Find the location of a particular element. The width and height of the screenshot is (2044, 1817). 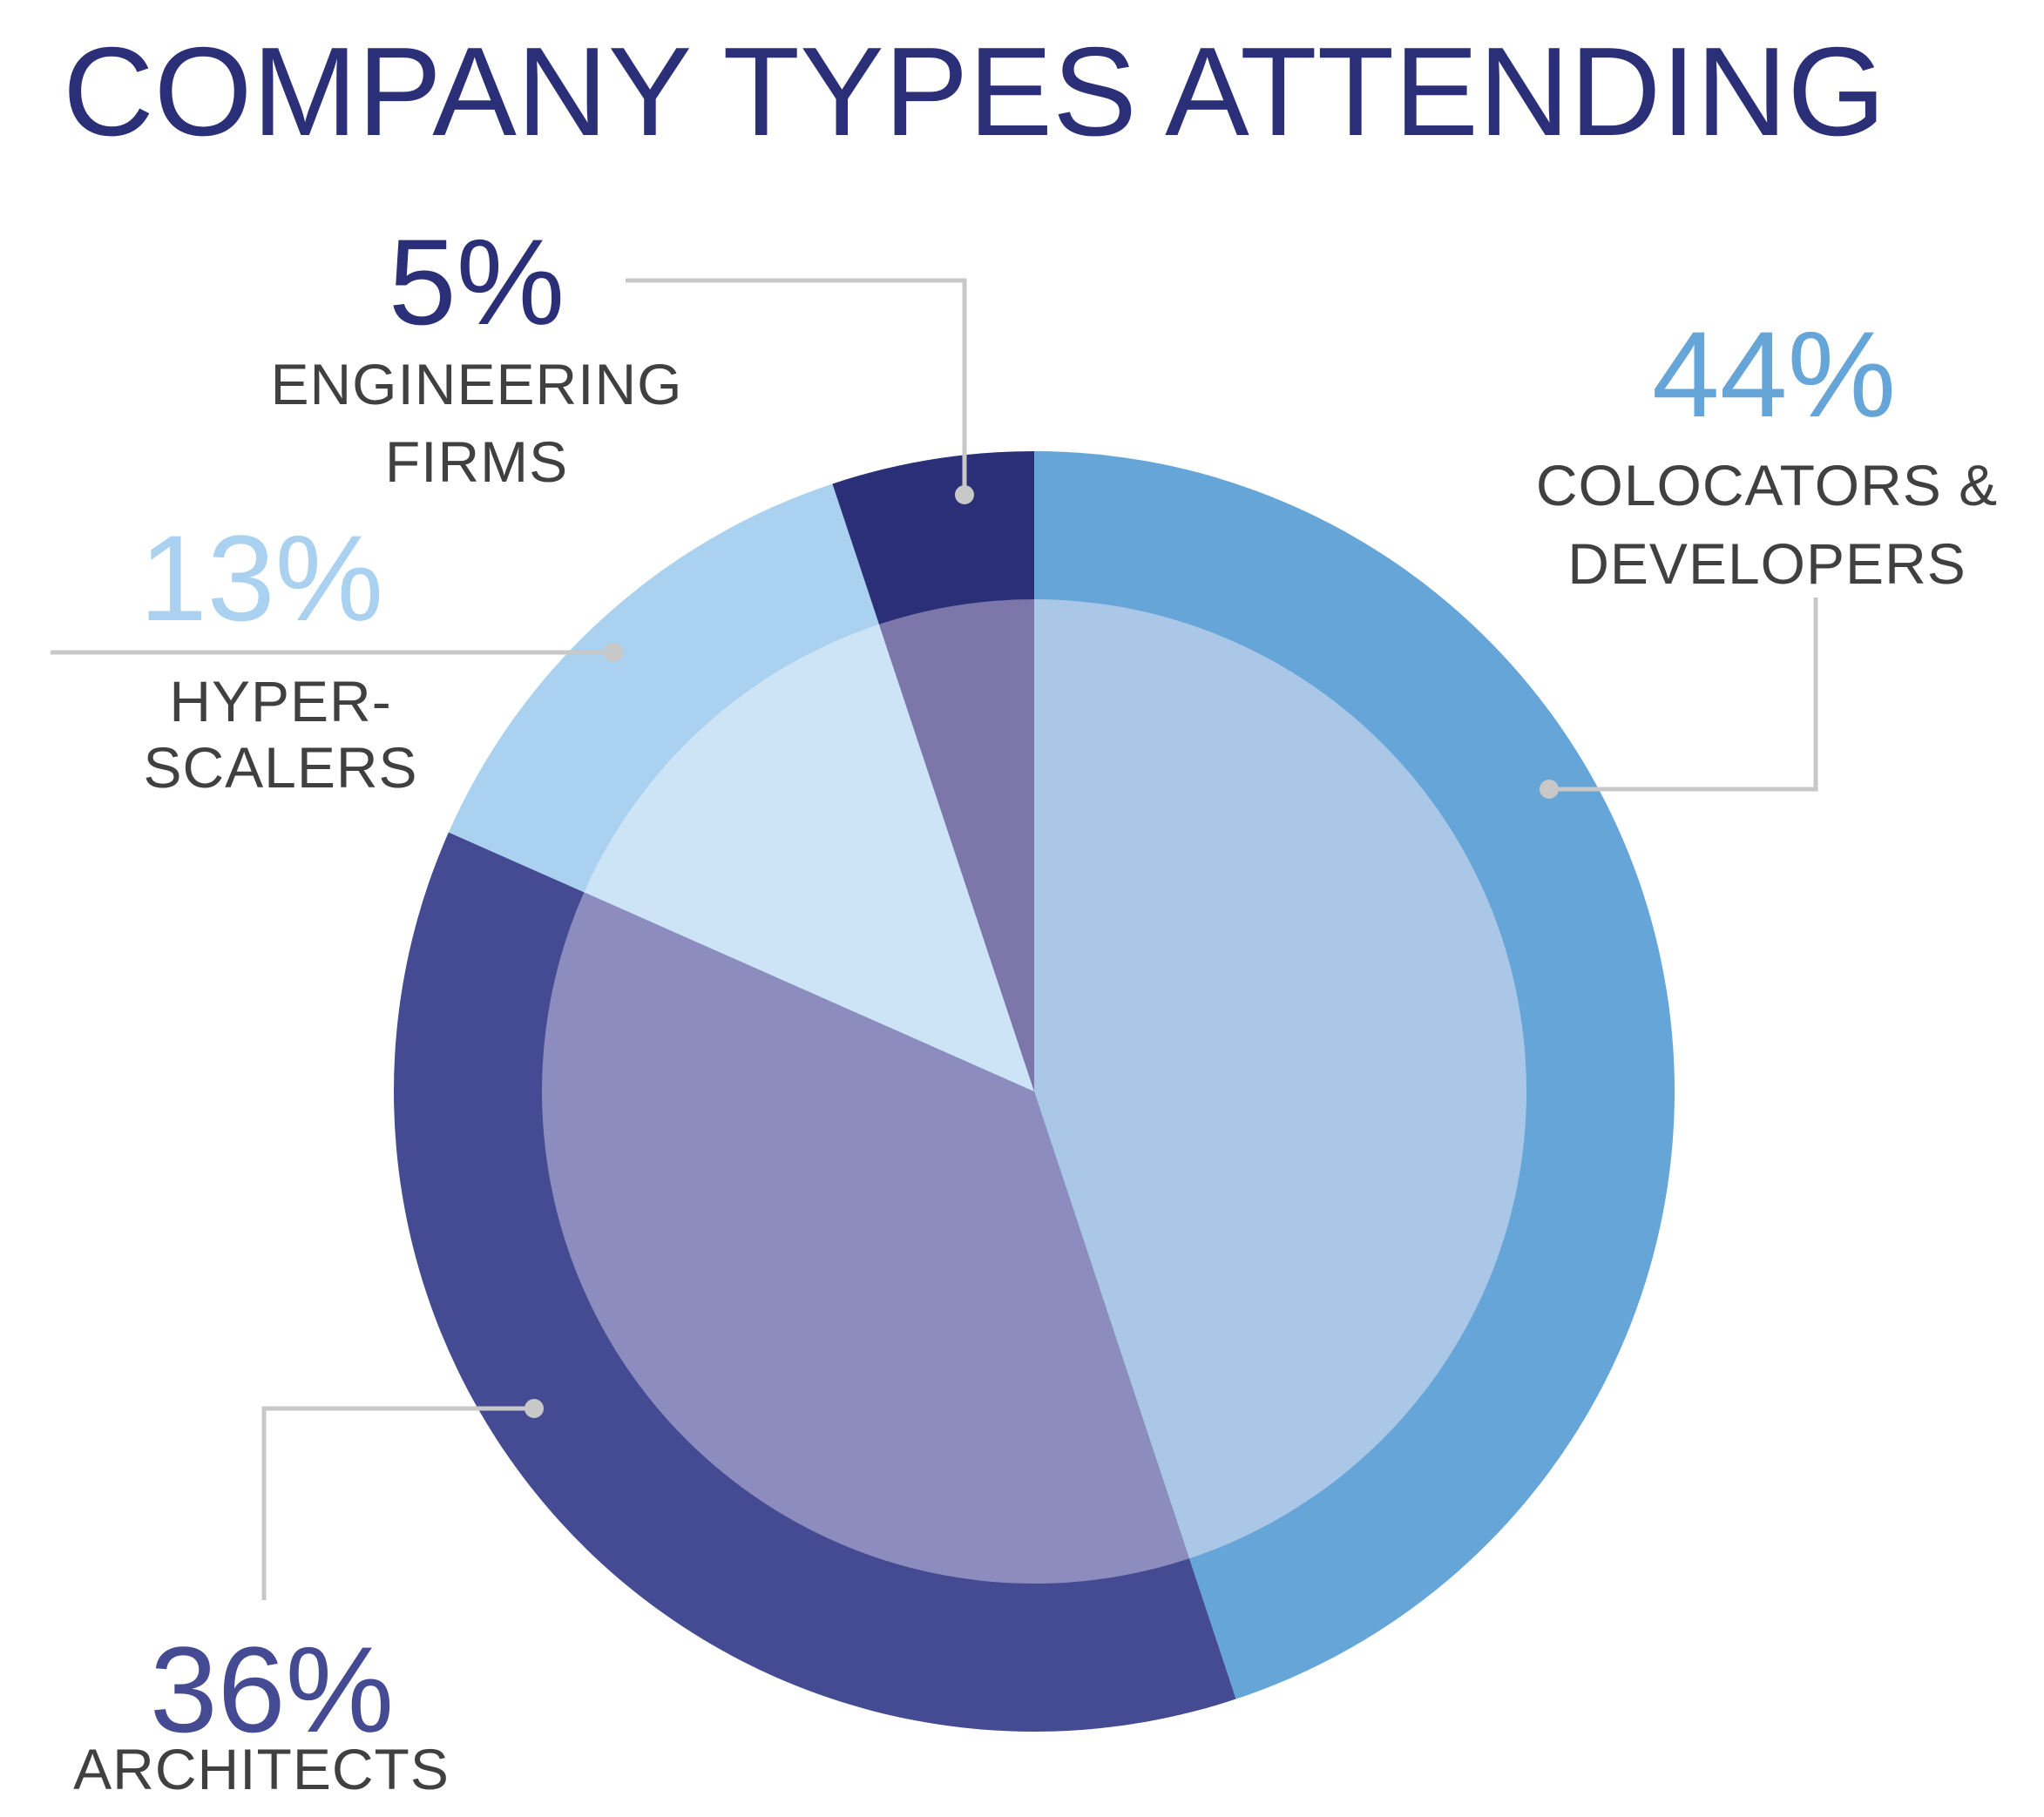

chart-title: COMPANY TYPES ATTENDING is located at coordinates (974, 92).